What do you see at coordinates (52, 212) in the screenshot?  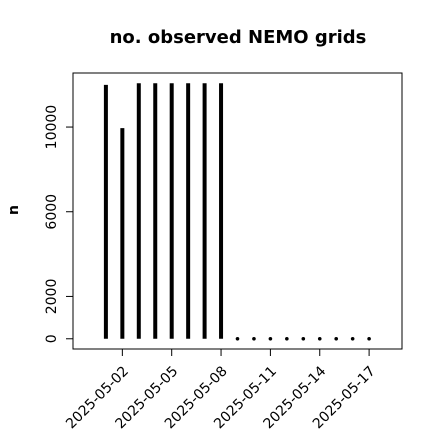 I see `y-tick-label: 6000` at bounding box center [52, 212].